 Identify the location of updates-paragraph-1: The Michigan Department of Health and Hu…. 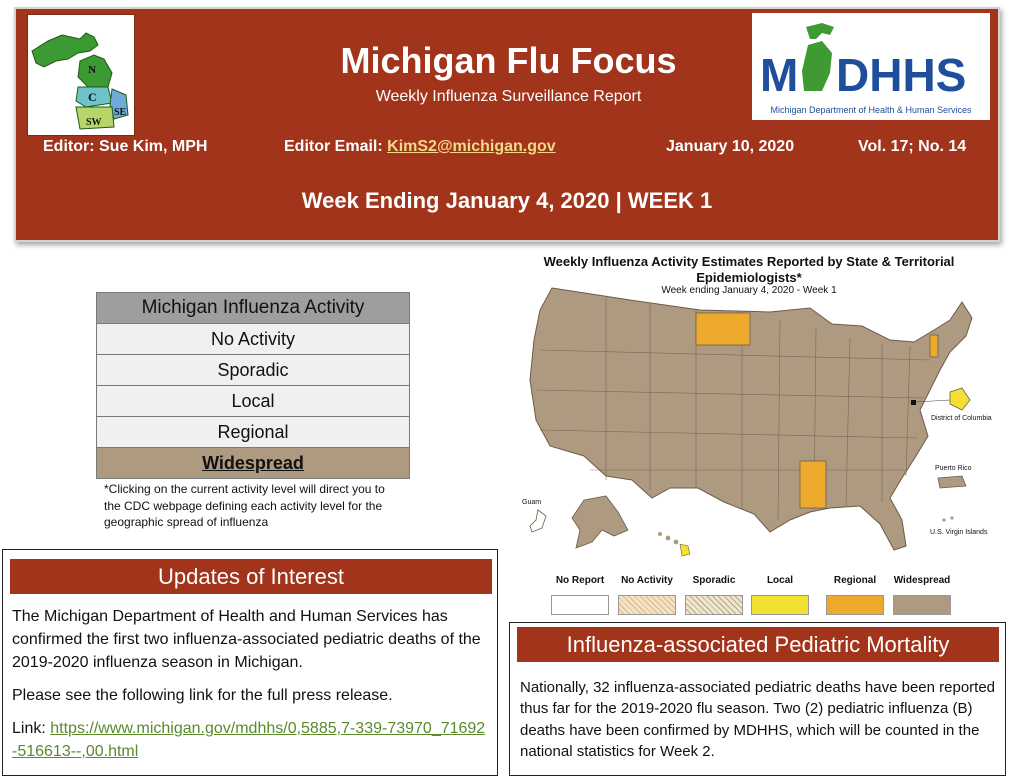
(246, 639).